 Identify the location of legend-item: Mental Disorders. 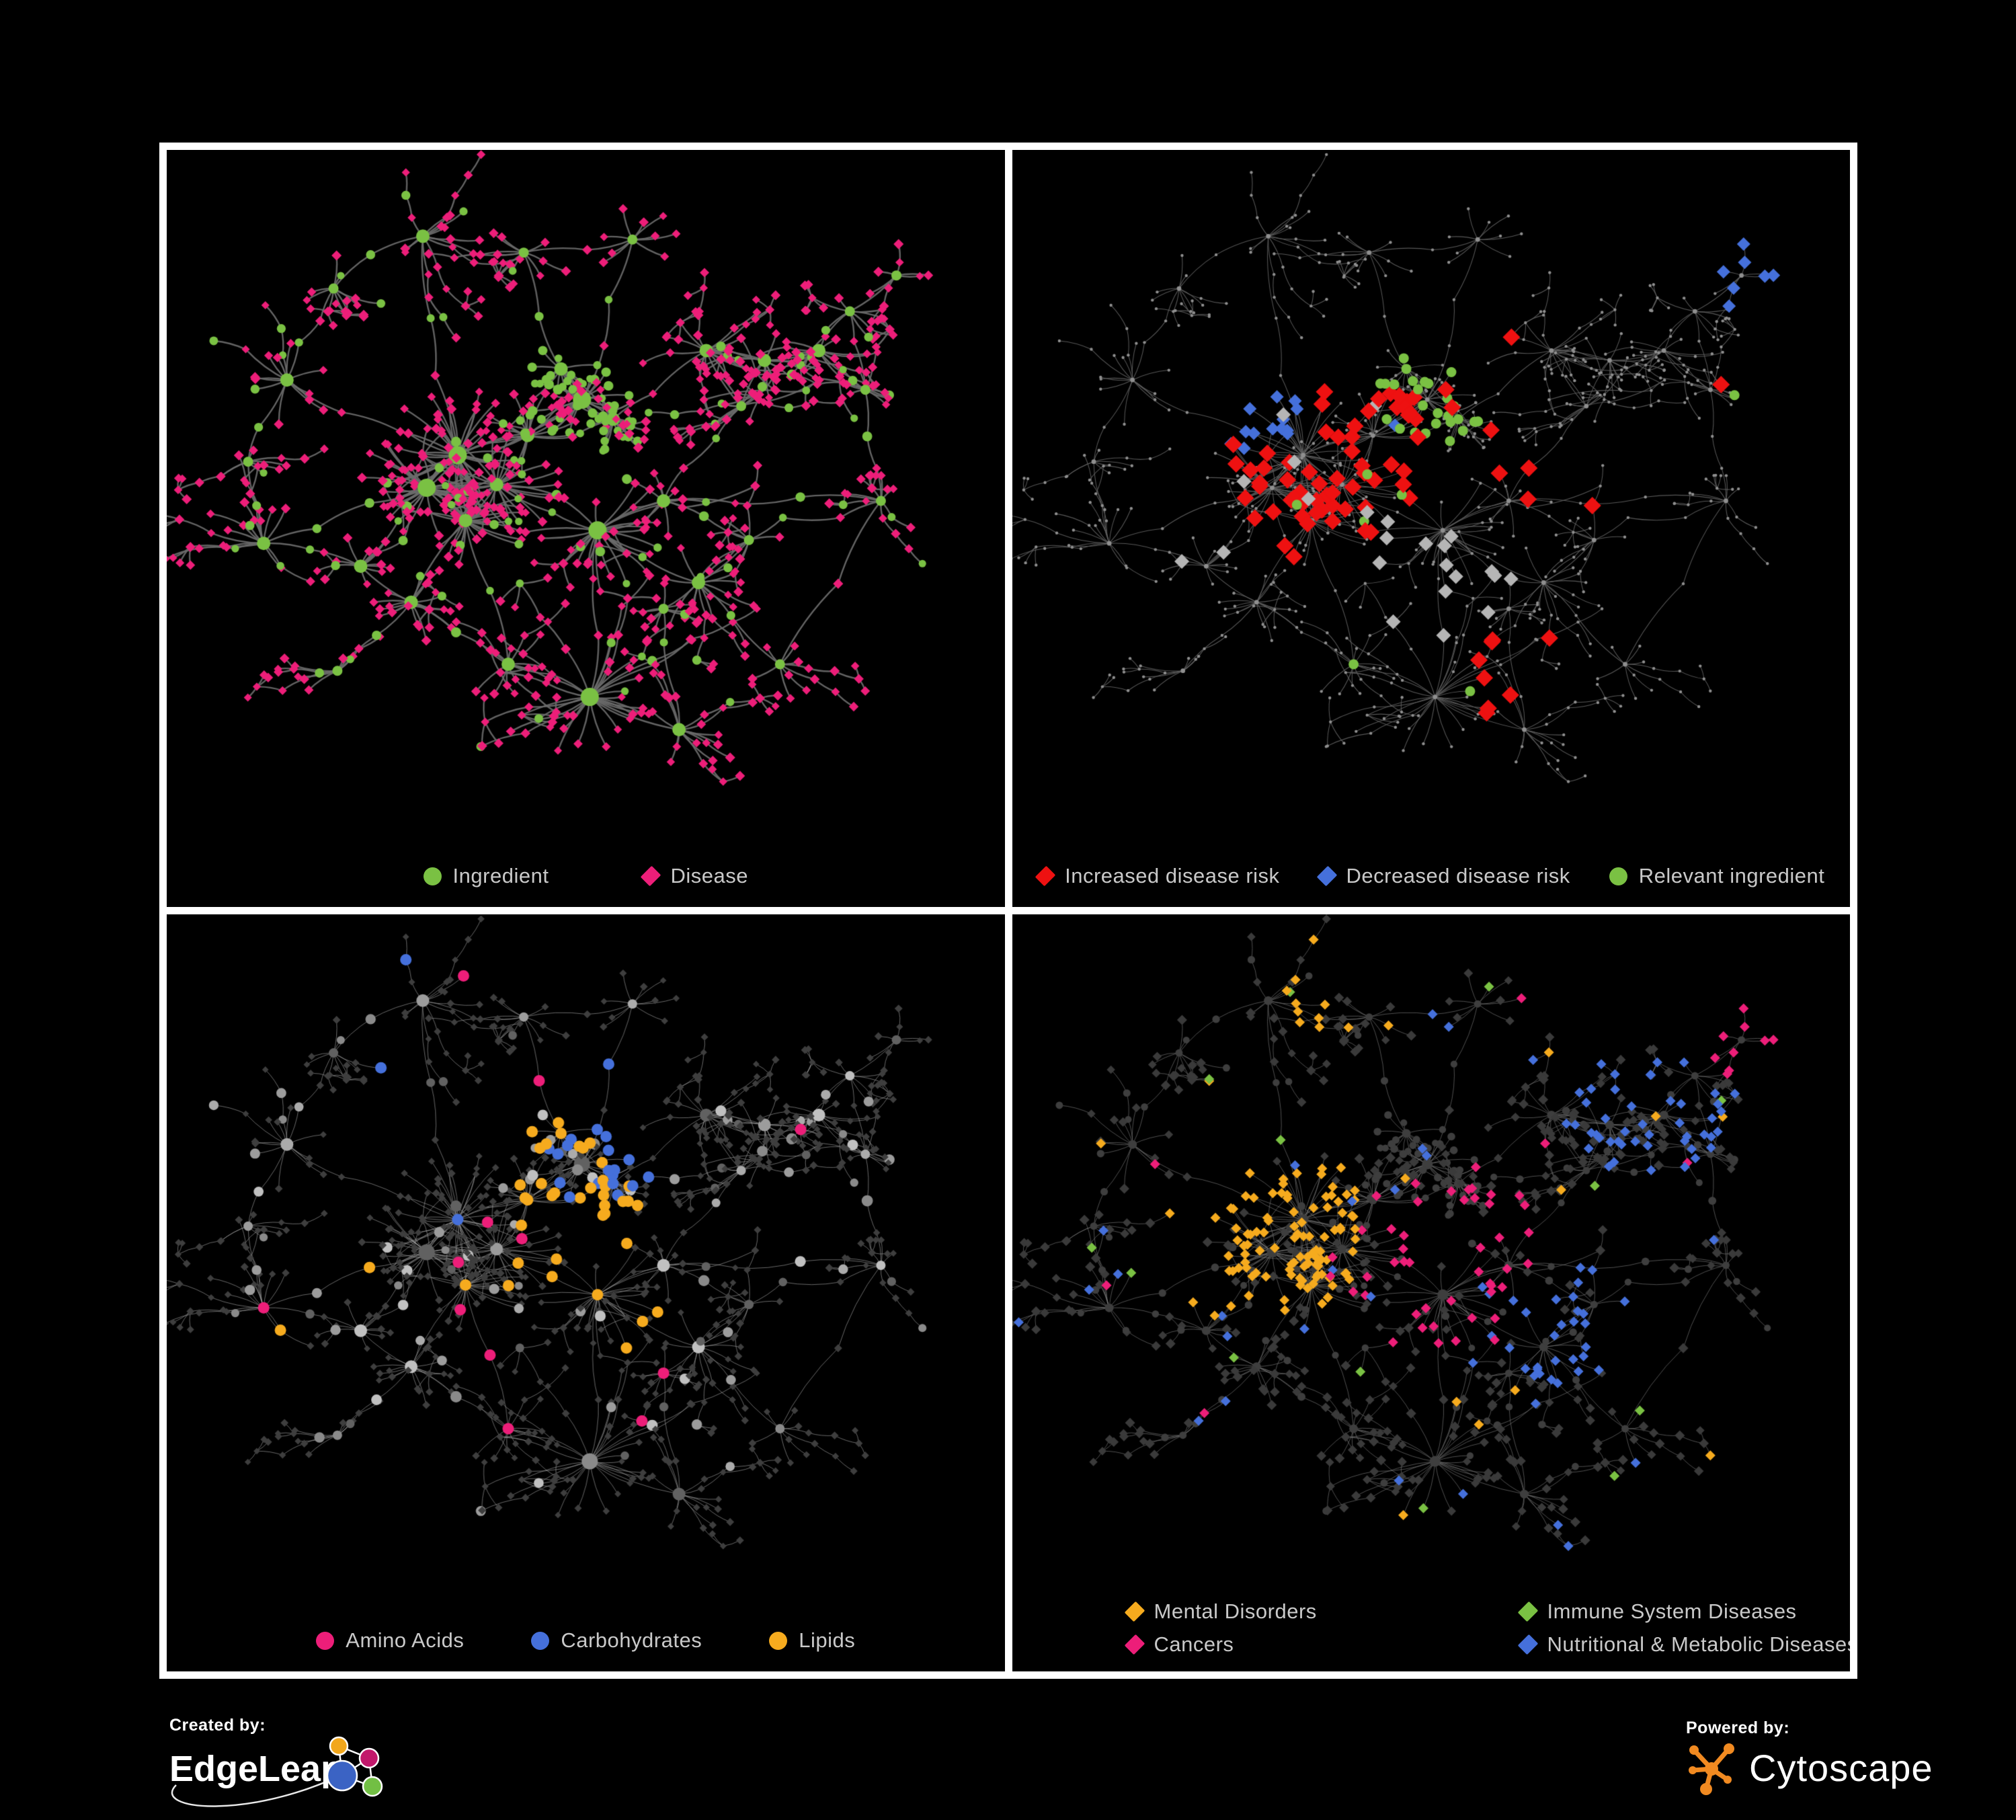
(1322, 1611).